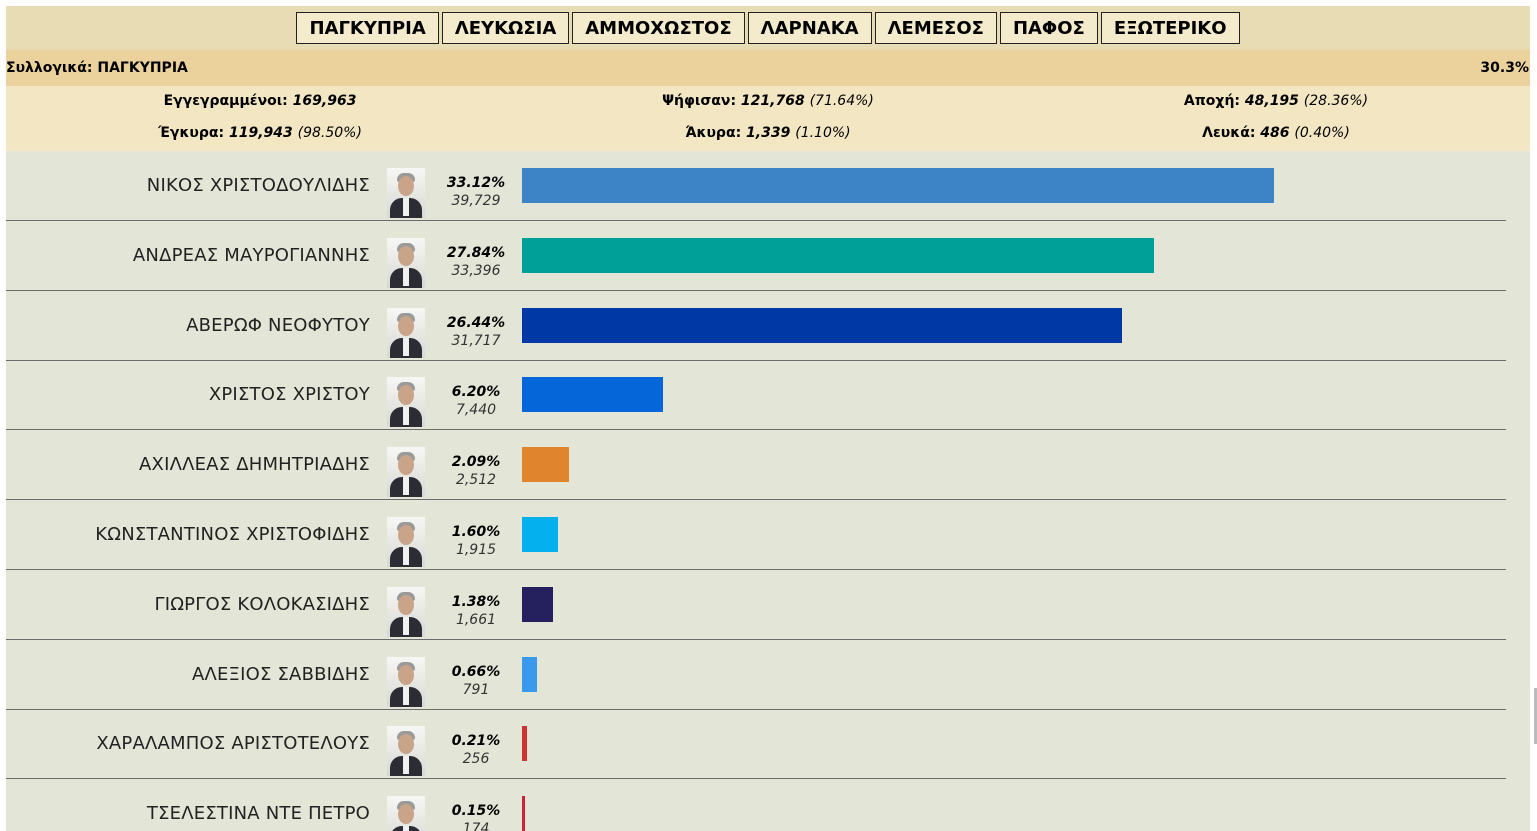 The height and width of the screenshot is (831, 1537). I want to click on candidate-row: ΧΑΡΑΛΑΜΠΟΣ ΑΡΙΣΤΟΤΕΛΟΥΣ 0.21% 256, so click(756, 744).